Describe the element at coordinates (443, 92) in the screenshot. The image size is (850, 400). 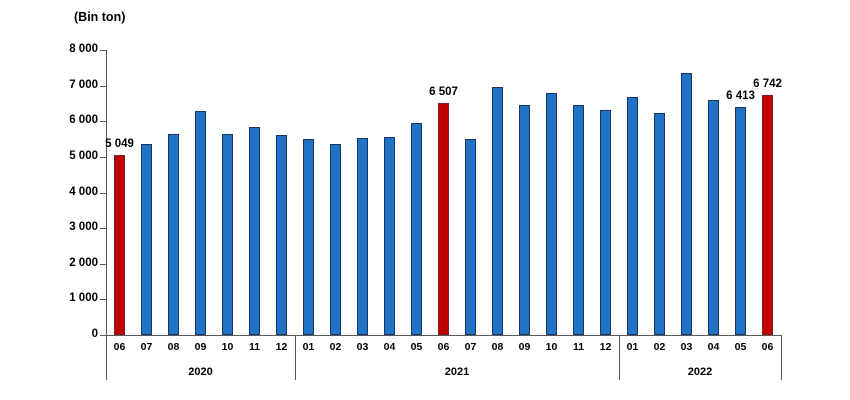
I see `bar-value-label: 6 507` at that location.